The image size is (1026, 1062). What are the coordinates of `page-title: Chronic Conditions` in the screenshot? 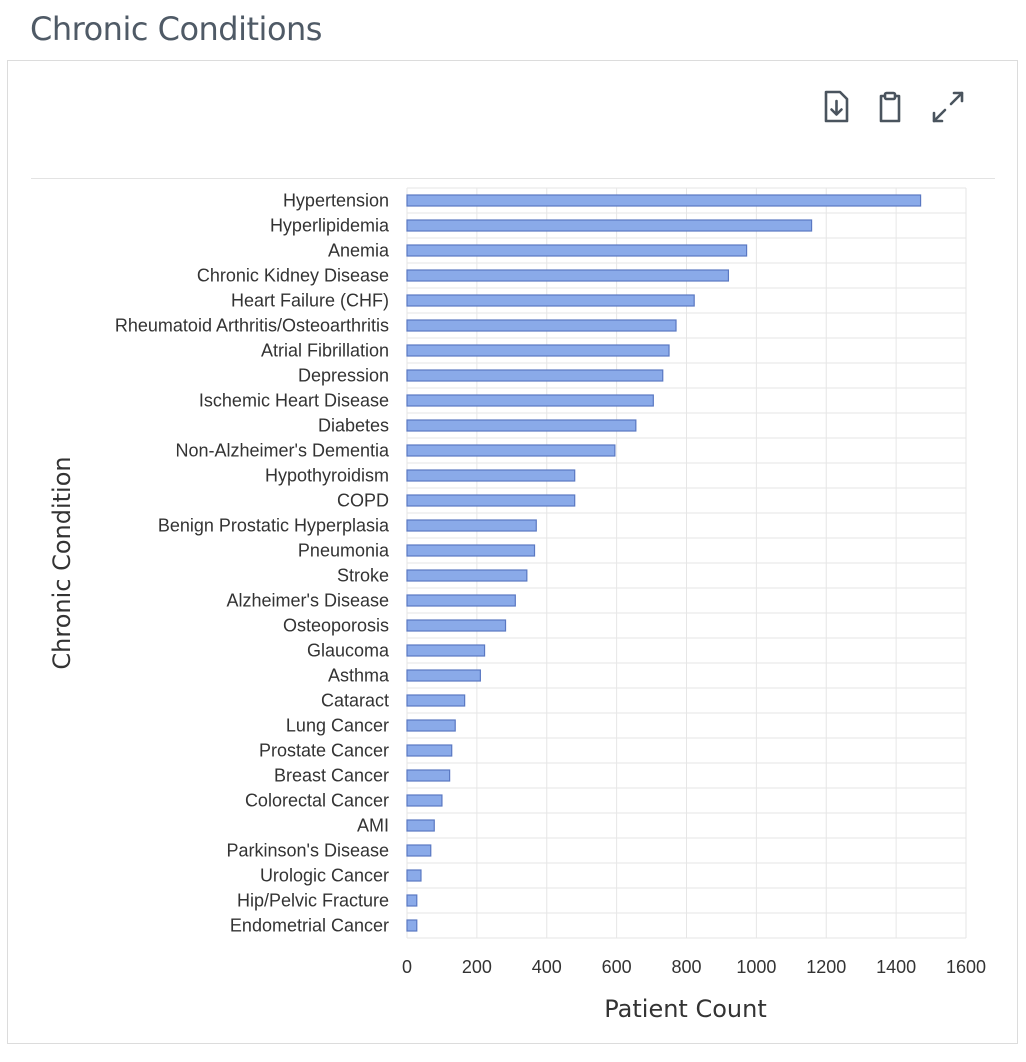 It's located at (176, 29).